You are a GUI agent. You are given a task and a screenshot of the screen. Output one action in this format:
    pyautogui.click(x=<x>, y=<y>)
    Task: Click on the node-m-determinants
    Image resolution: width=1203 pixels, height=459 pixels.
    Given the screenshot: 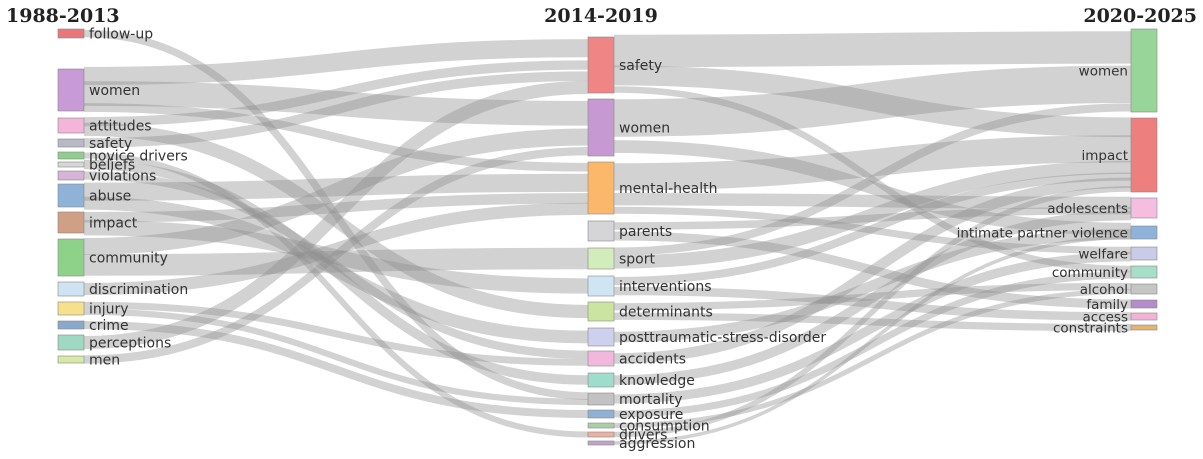 What is the action you would take?
    pyautogui.click(x=601, y=311)
    